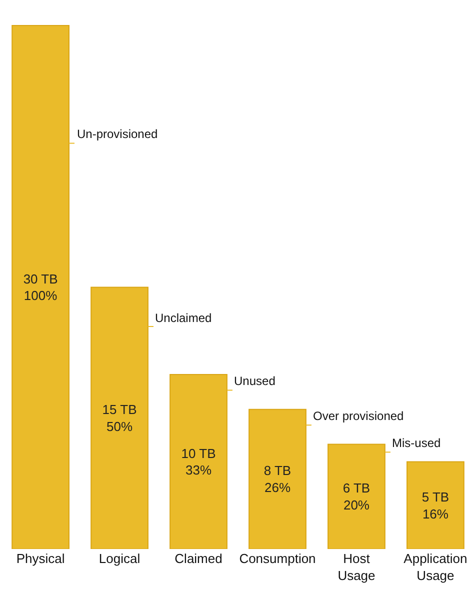  What do you see at coordinates (119, 418) in the screenshot?
I see `data-label: 15 TB 50%` at bounding box center [119, 418].